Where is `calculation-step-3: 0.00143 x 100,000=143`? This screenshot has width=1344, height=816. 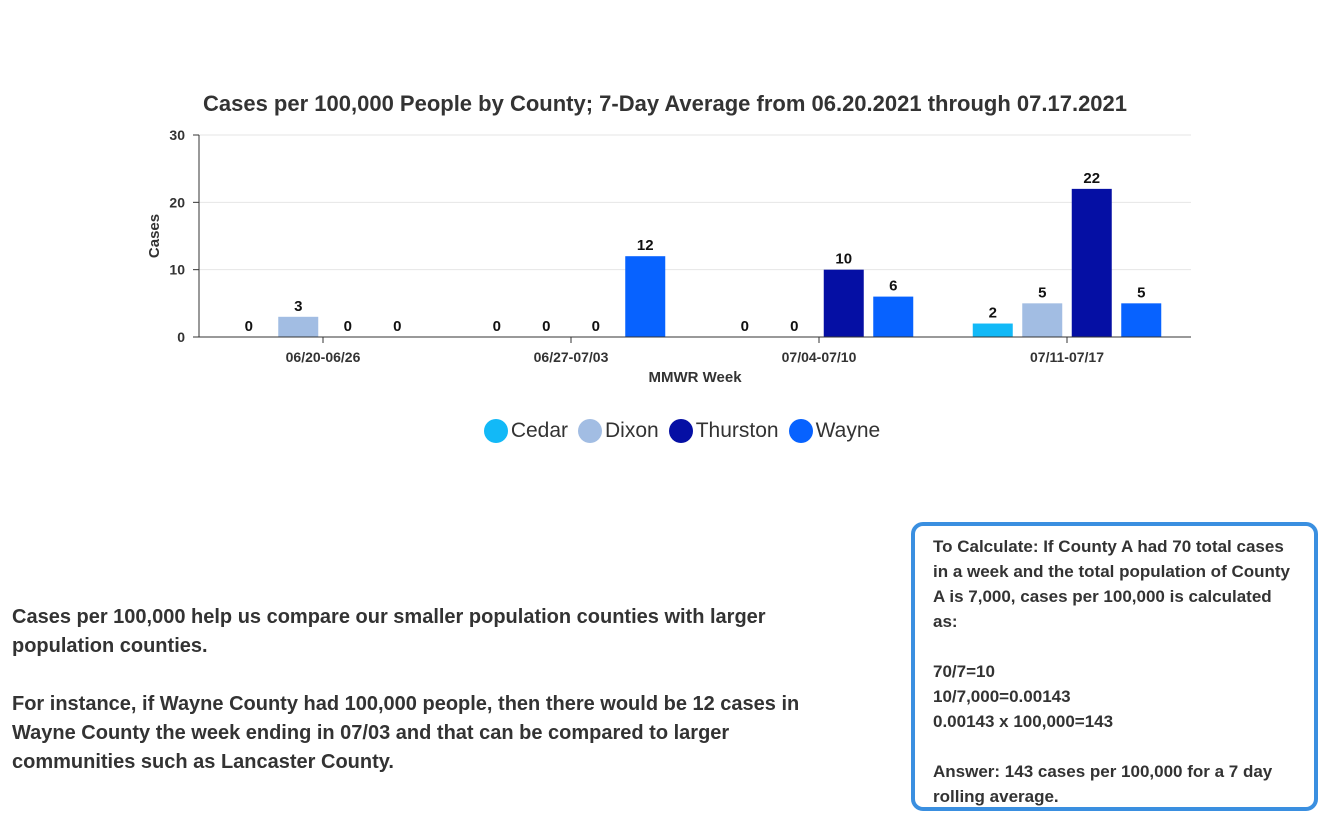 calculation-step-3: 0.00143 x 100,000=143 is located at coordinates (1023, 721).